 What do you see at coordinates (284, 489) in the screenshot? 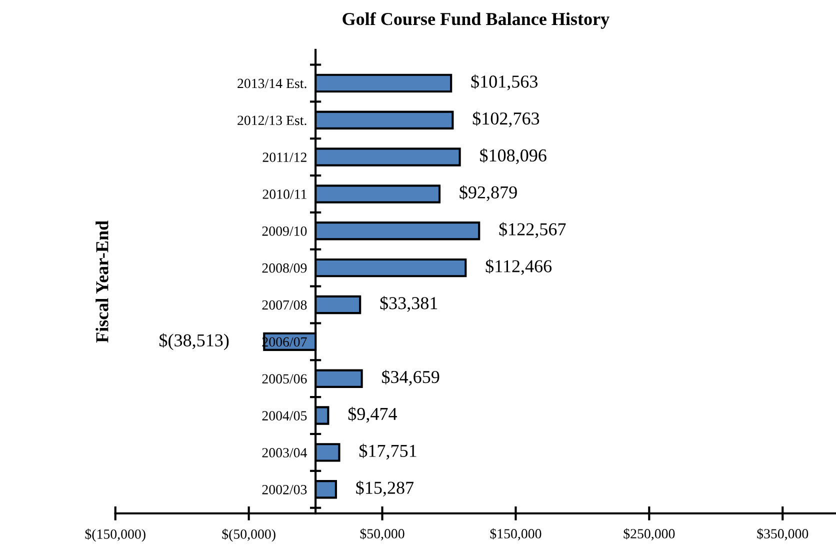
I see `y-tick-label: 2002/03` at bounding box center [284, 489].